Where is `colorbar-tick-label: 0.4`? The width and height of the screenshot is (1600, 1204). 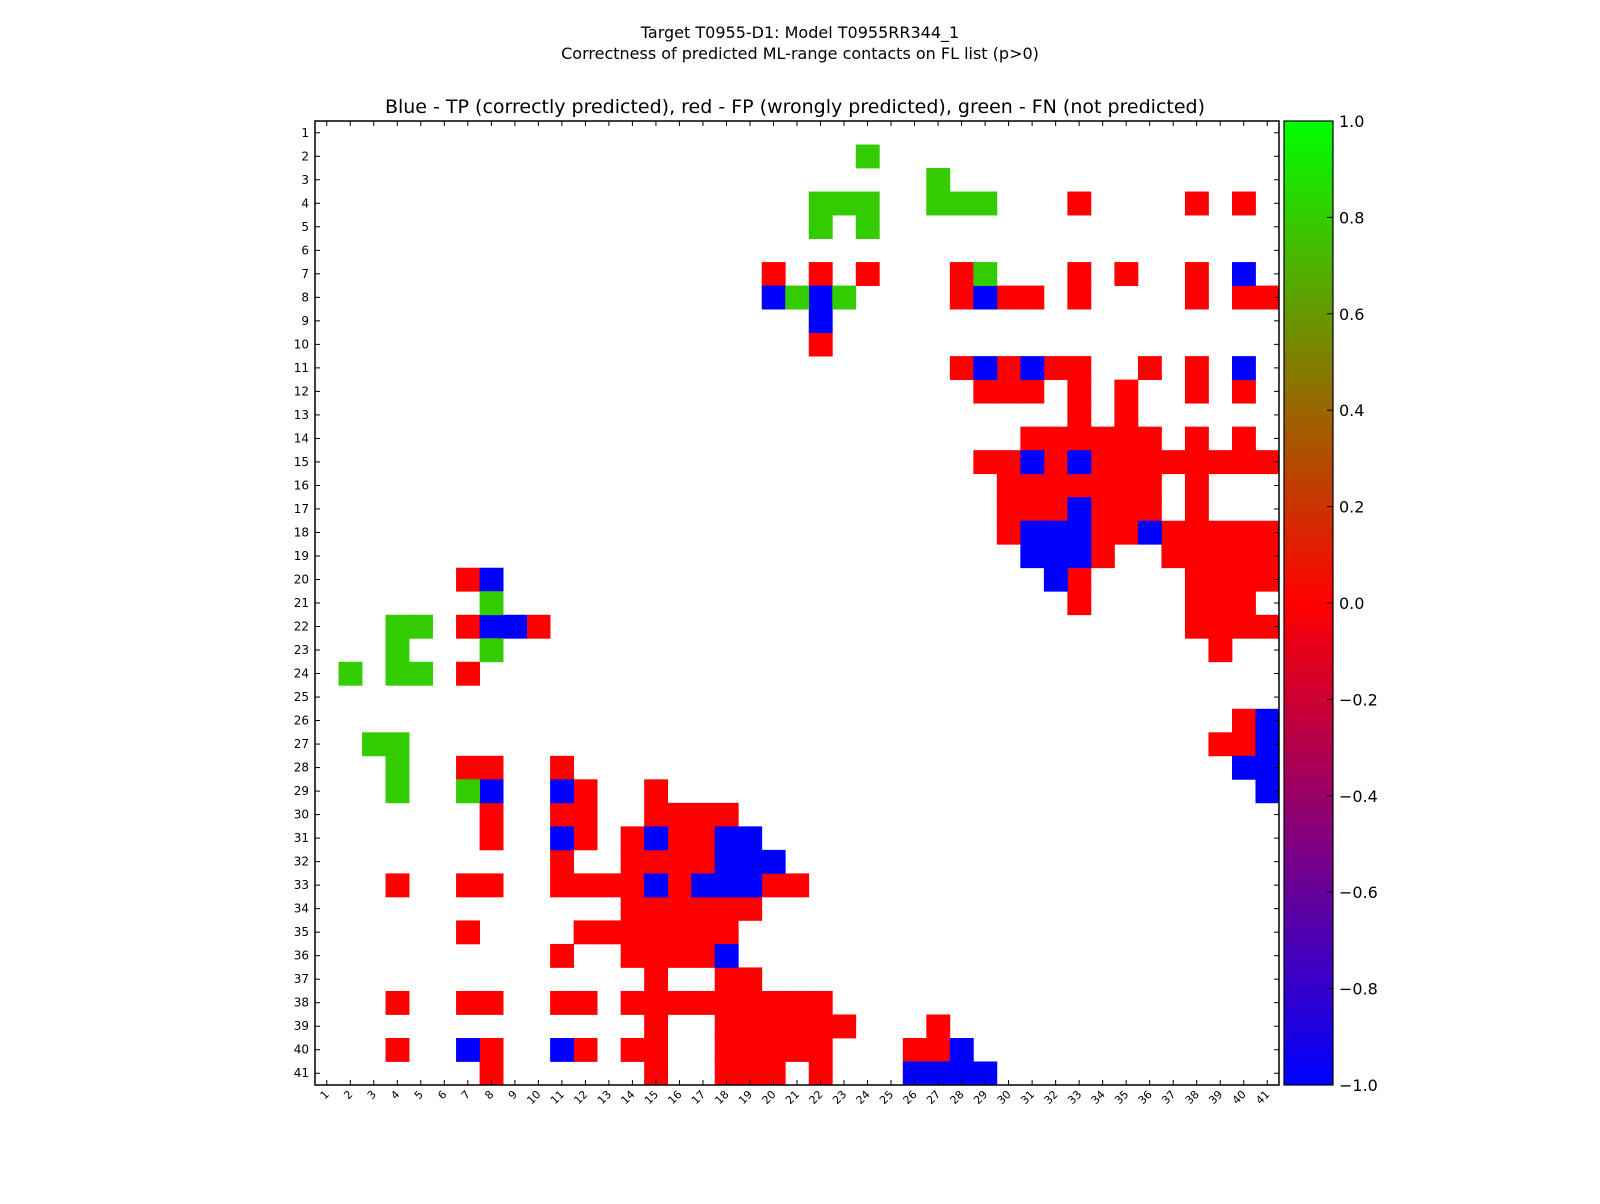
colorbar-tick-label: 0.4 is located at coordinates (1351, 410).